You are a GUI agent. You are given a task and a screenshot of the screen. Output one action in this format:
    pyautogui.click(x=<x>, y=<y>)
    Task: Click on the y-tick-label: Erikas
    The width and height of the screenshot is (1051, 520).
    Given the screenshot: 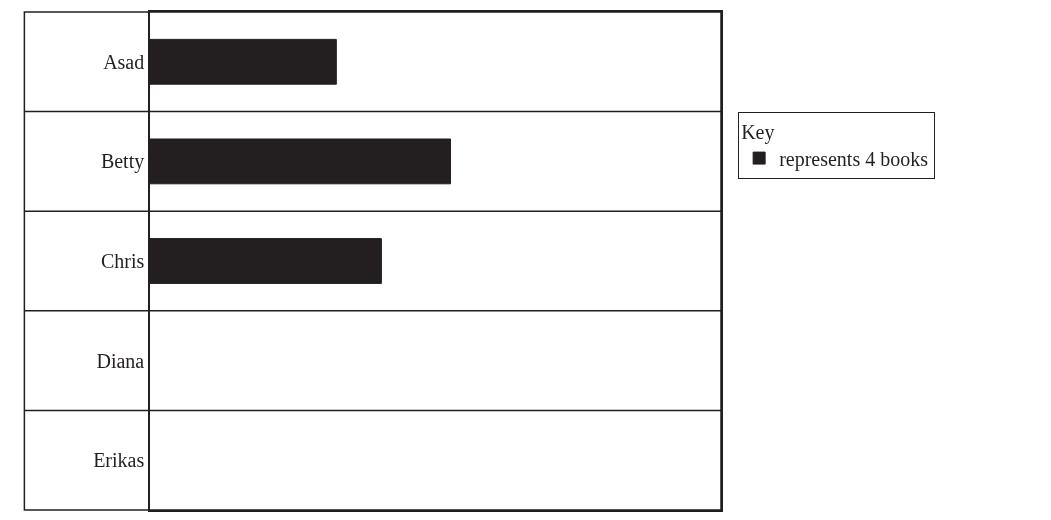 What is the action you would take?
    pyautogui.click(x=119, y=460)
    